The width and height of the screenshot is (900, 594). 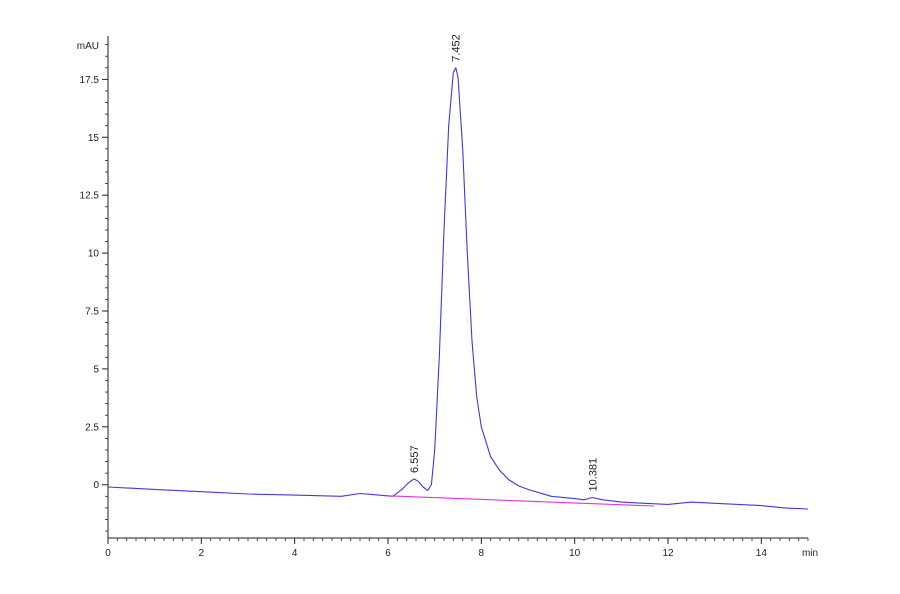 What do you see at coordinates (88, 46) in the screenshot?
I see `y-unit-label: mAU` at bounding box center [88, 46].